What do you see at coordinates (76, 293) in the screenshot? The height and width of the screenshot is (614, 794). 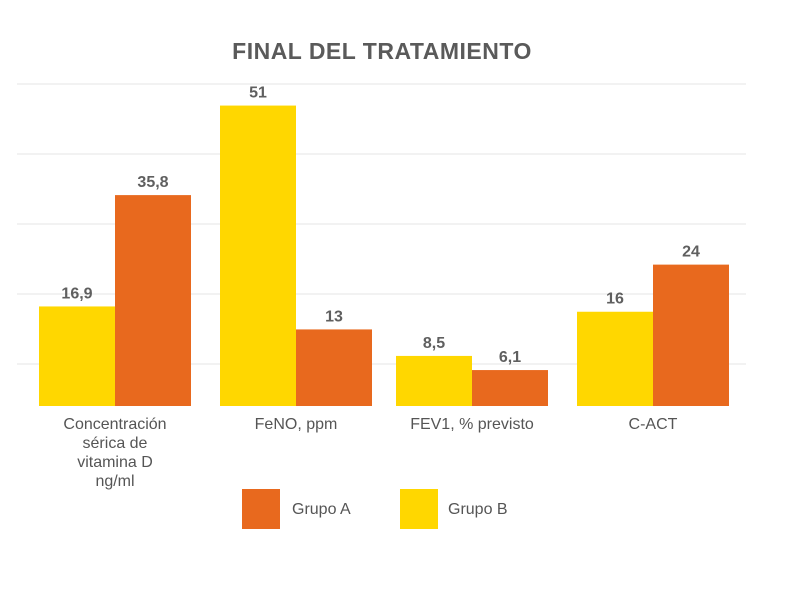 I see `data-label-grupo-b-0: 16,9` at bounding box center [76, 293].